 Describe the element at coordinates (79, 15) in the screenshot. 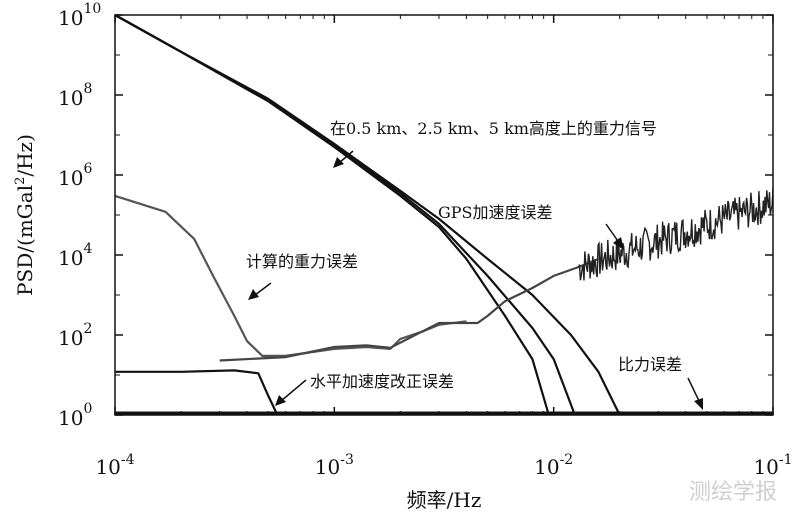

I see `y-tick-label: 10¹⁰` at that location.